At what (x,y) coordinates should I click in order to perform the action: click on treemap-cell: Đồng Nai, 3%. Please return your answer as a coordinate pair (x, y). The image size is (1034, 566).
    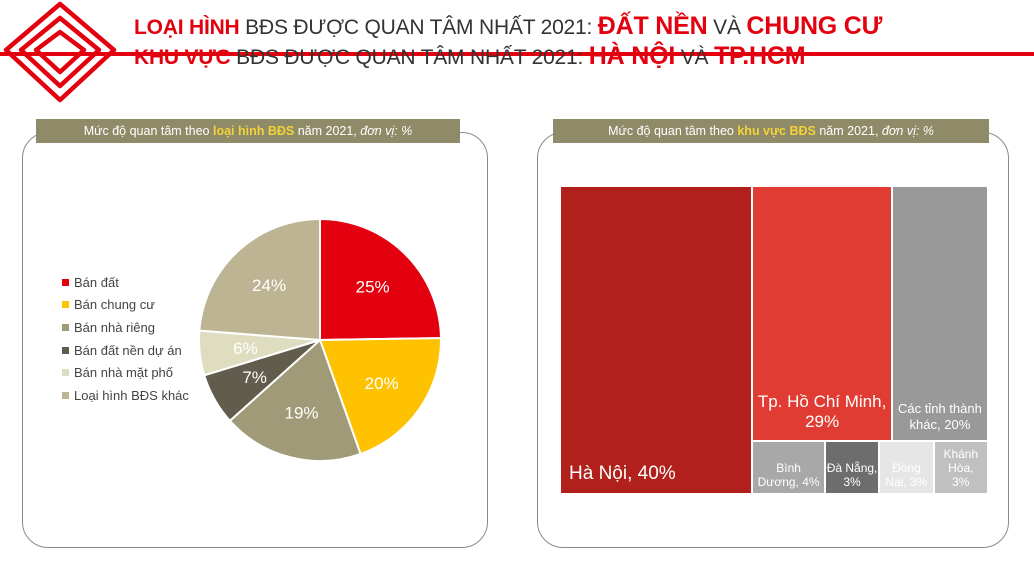
    Looking at the image, I should click on (907, 468).